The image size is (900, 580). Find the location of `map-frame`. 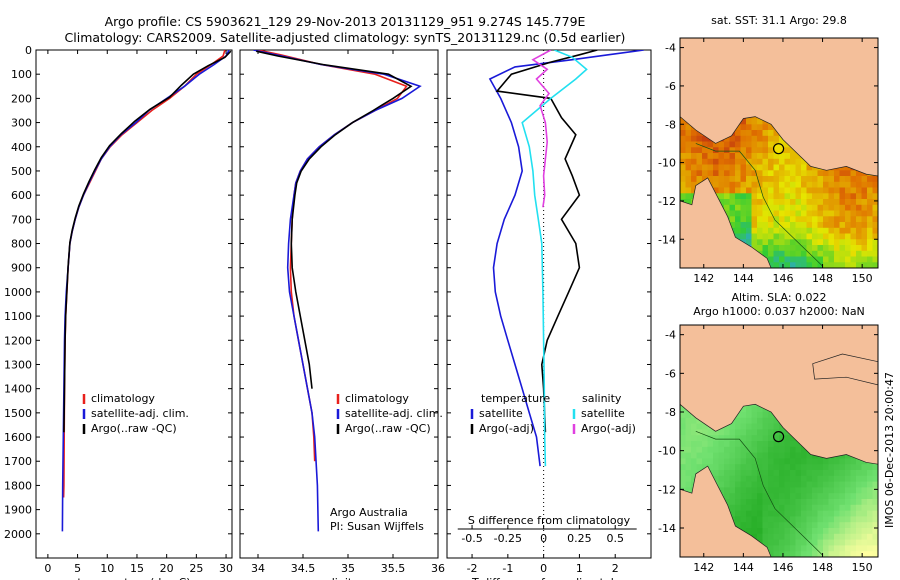

map-frame is located at coordinates (779, 153).